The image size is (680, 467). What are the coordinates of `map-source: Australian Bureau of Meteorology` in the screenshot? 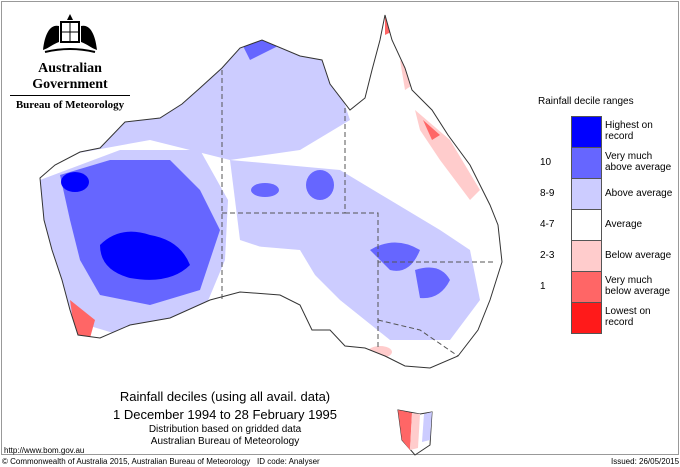 It's located at (225, 441).